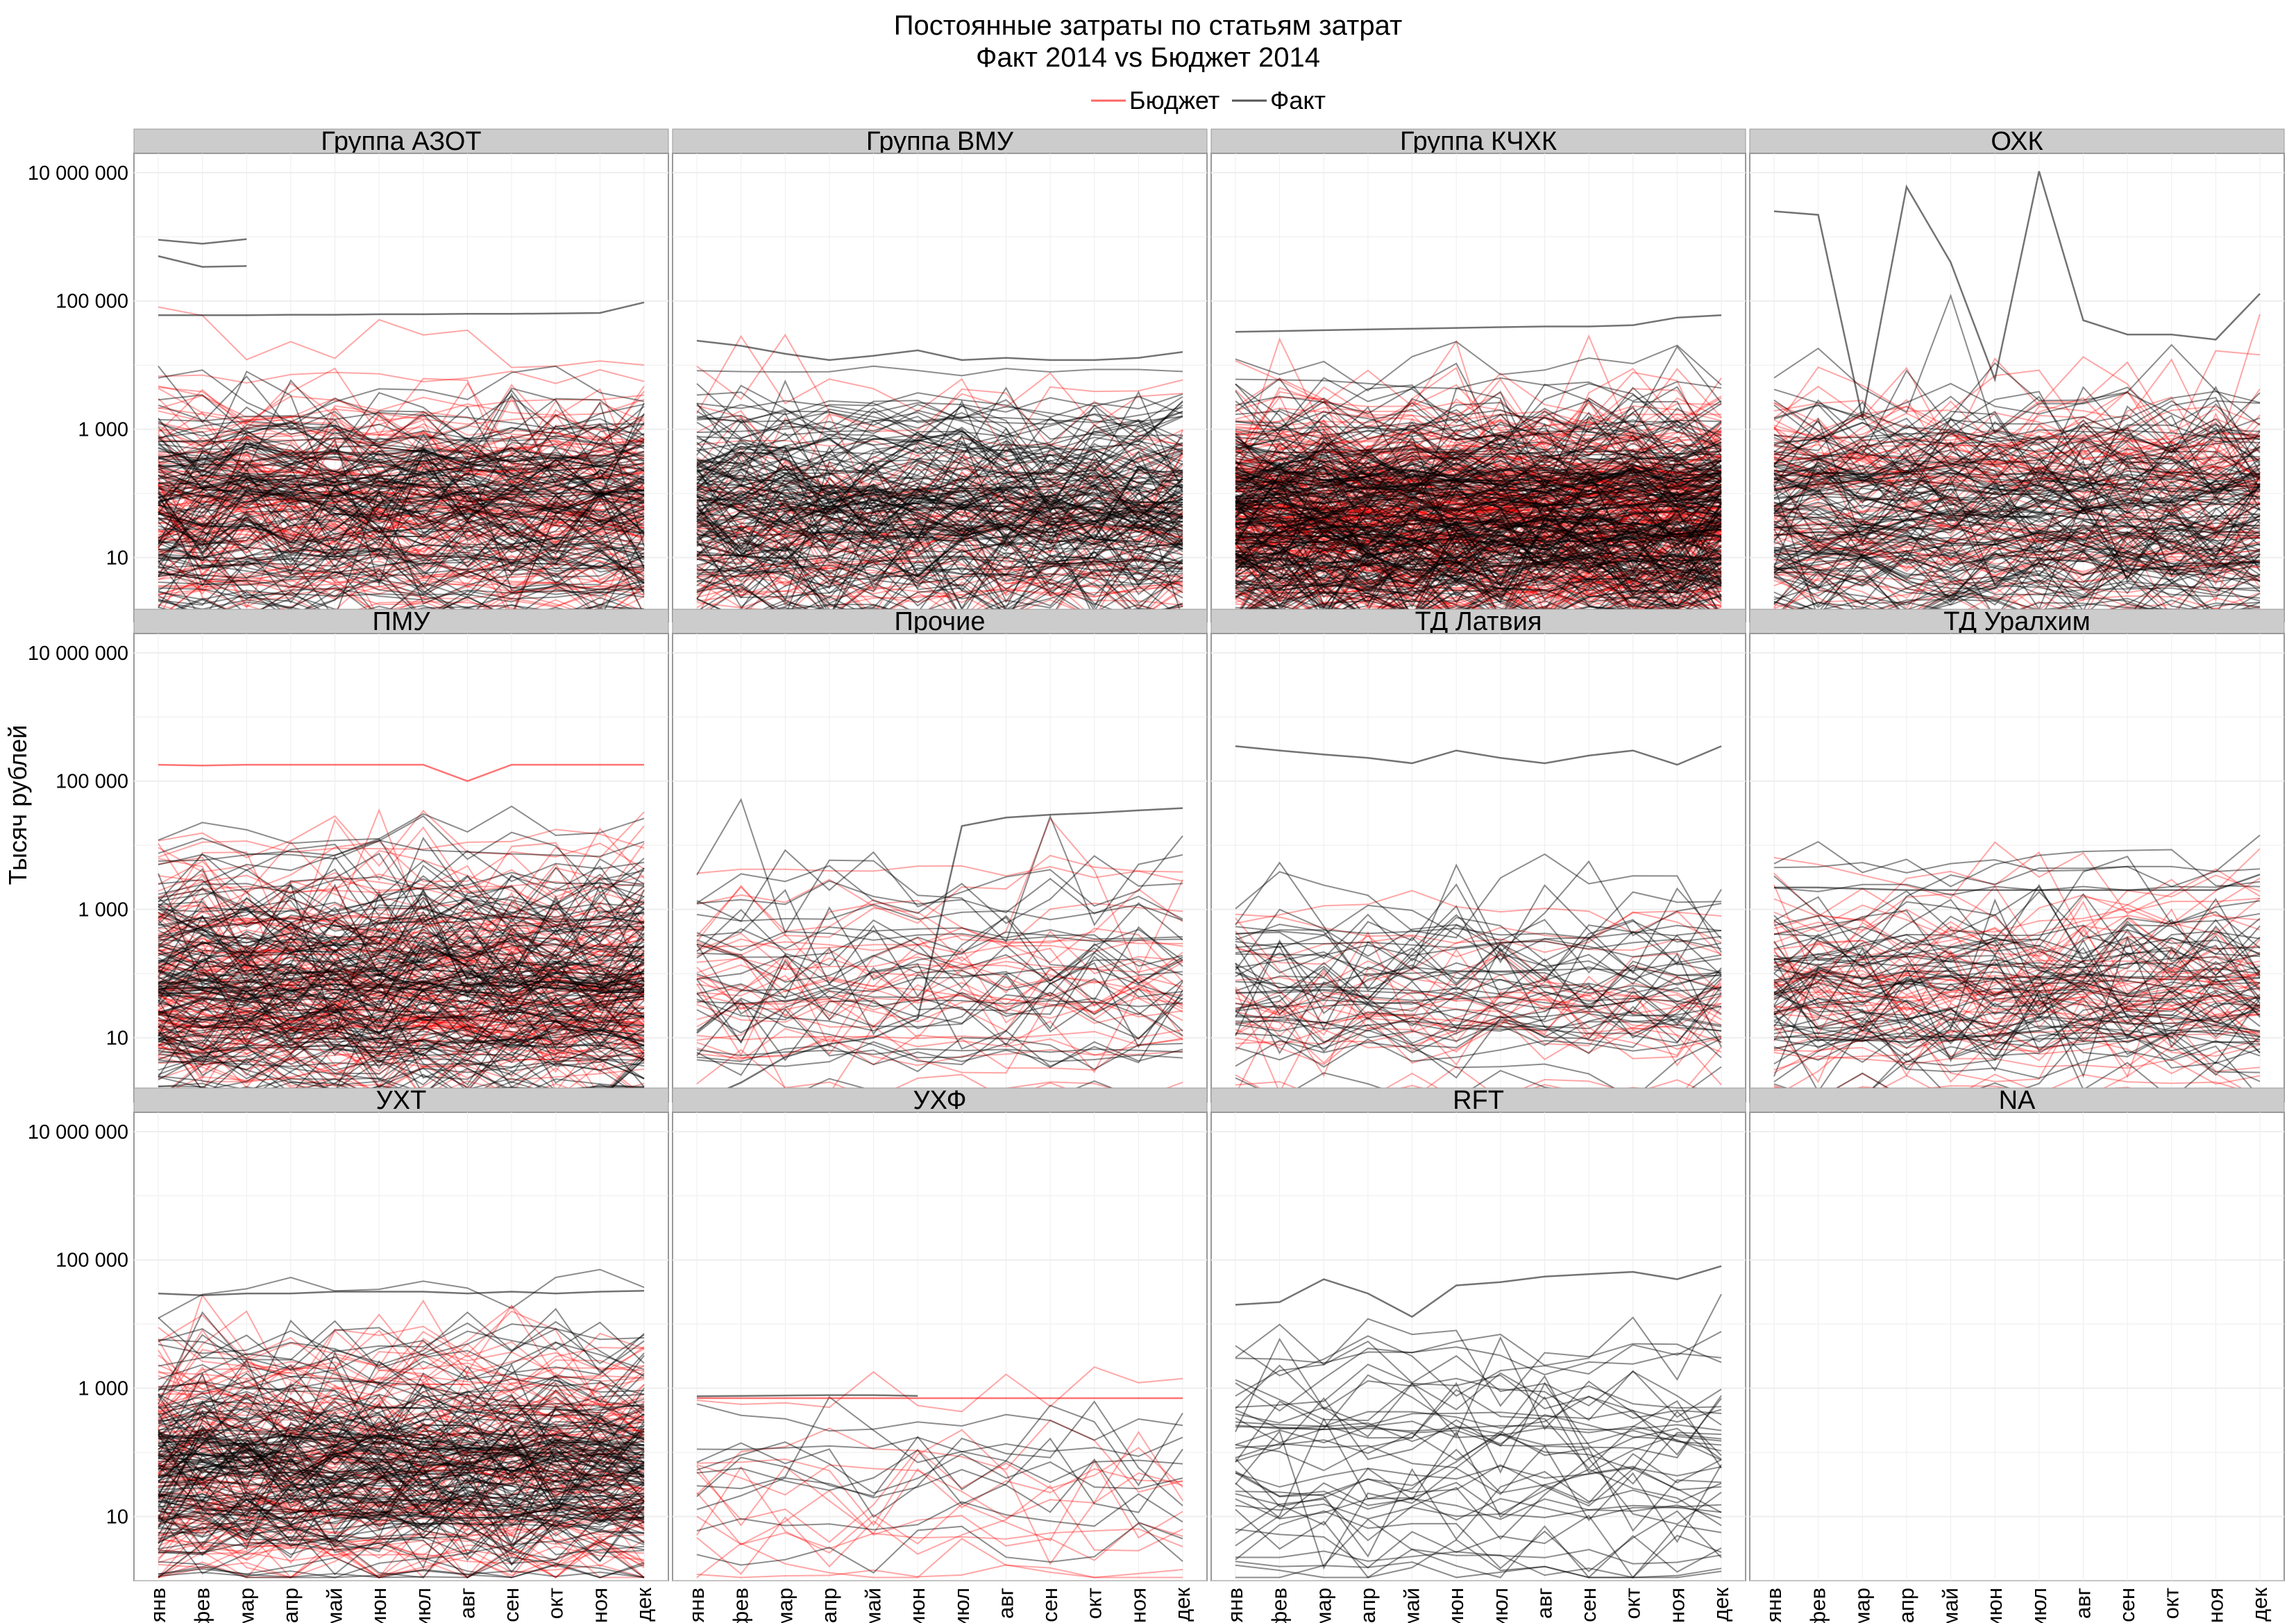 Image resolution: width=2296 pixels, height=1623 pixels. Describe the element at coordinates (103, 1389) in the screenshot. I see `y-tick-label: 1 000` at that location.